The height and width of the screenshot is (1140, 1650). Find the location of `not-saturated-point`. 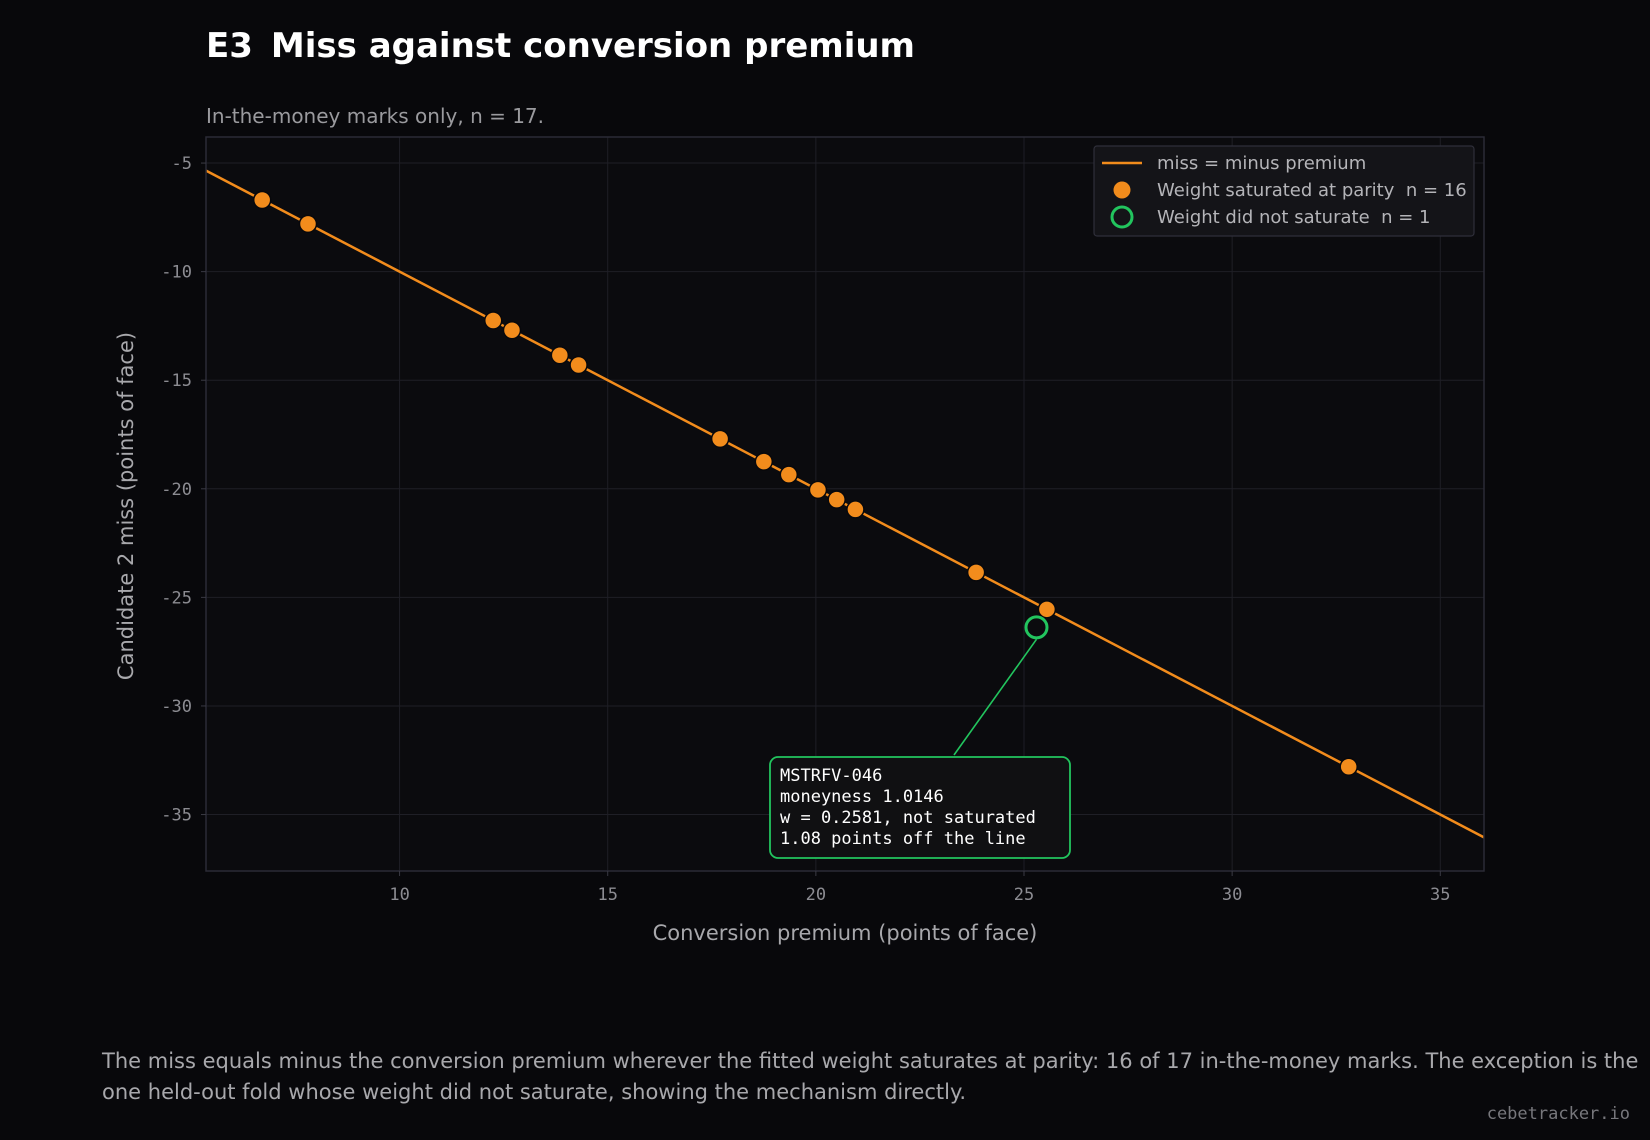

not-saturated-point is located at coordinates (1036, 627).